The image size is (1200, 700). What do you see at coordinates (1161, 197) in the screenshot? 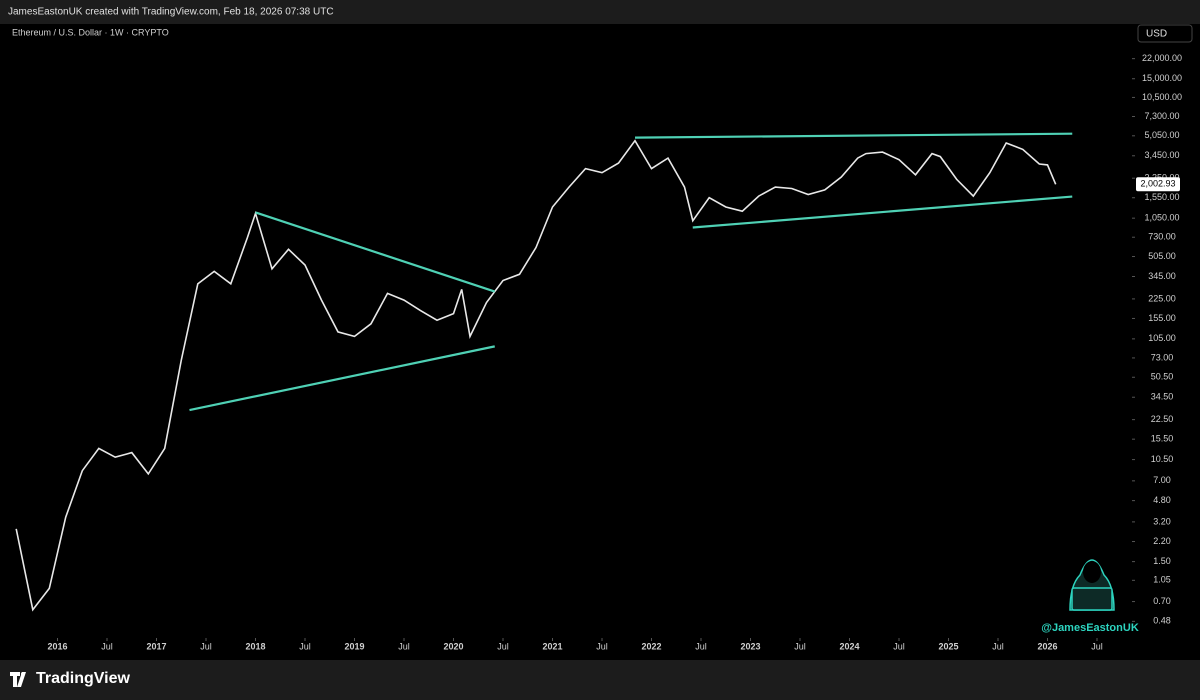
I see `y-tick-label: 1,550.00` at bounding box center [1161, 197].